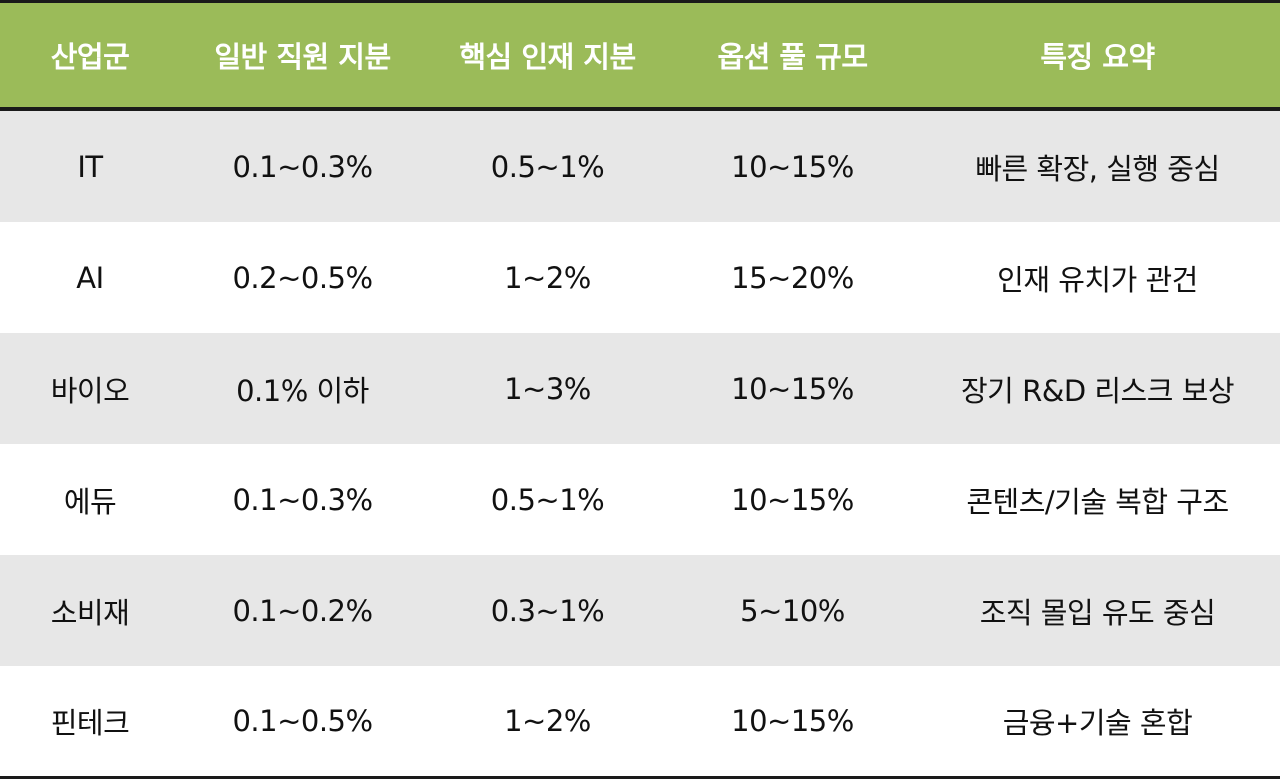 The width and height of the screenshot is (1280, 781). What do you see at coordinates (90, 166) in the screenshot?
I see `industry-cell: IT` at bounding box center [90, 166].